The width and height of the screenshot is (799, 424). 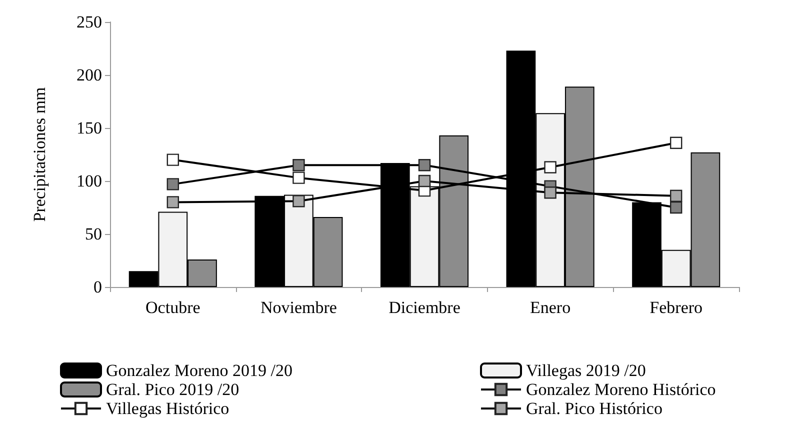 I want to click on x-tick-label: Enero, so click(x=550, y=307).